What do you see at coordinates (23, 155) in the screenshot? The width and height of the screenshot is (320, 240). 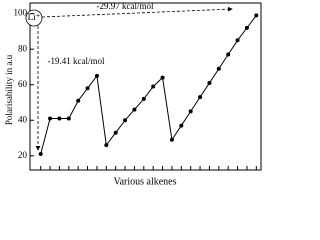 I see `y-tick-label: 20` at bounding box center [23, 155].